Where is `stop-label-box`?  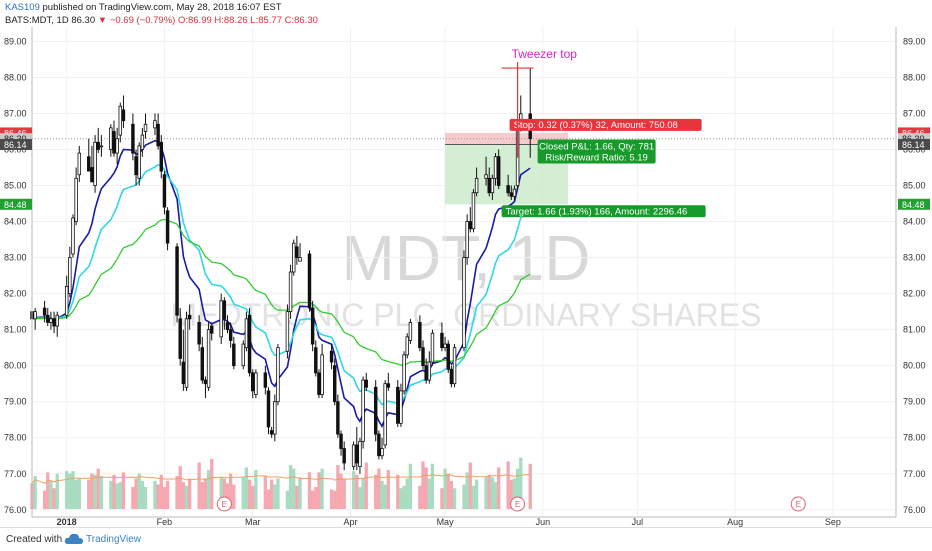
stop-label-box is located at coordinates (605, 124).